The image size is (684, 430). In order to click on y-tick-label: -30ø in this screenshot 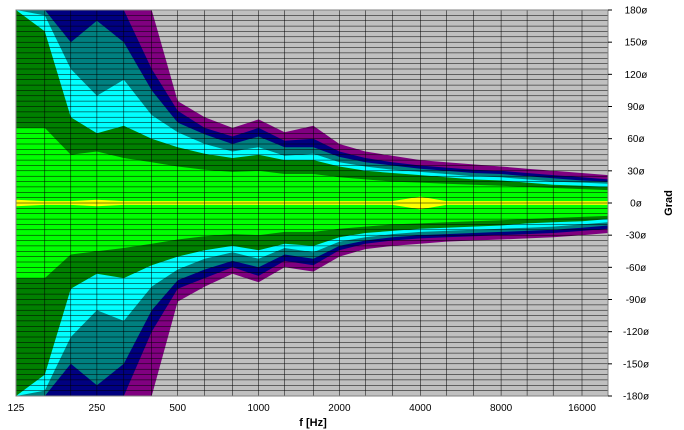, I will do `click(636, 236)`.